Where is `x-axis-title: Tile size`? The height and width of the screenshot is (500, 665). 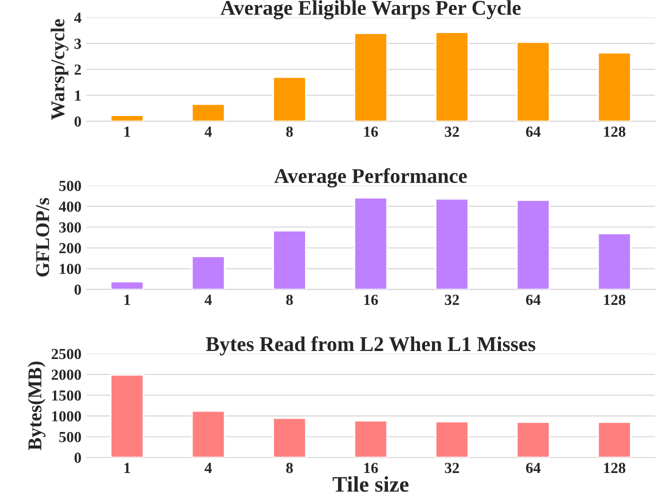 x-axis-title: Tile size is located at coordinates (370, 484).